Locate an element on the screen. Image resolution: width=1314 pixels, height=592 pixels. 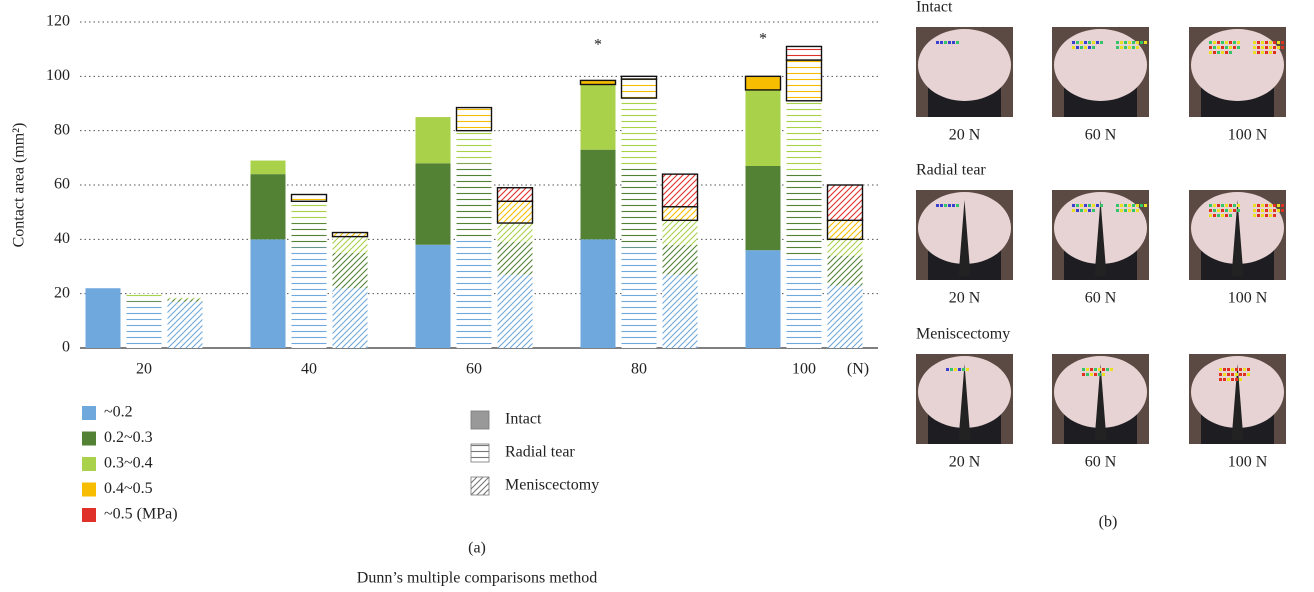
legend-label: Radial tear is located at coordinates (540, 452).